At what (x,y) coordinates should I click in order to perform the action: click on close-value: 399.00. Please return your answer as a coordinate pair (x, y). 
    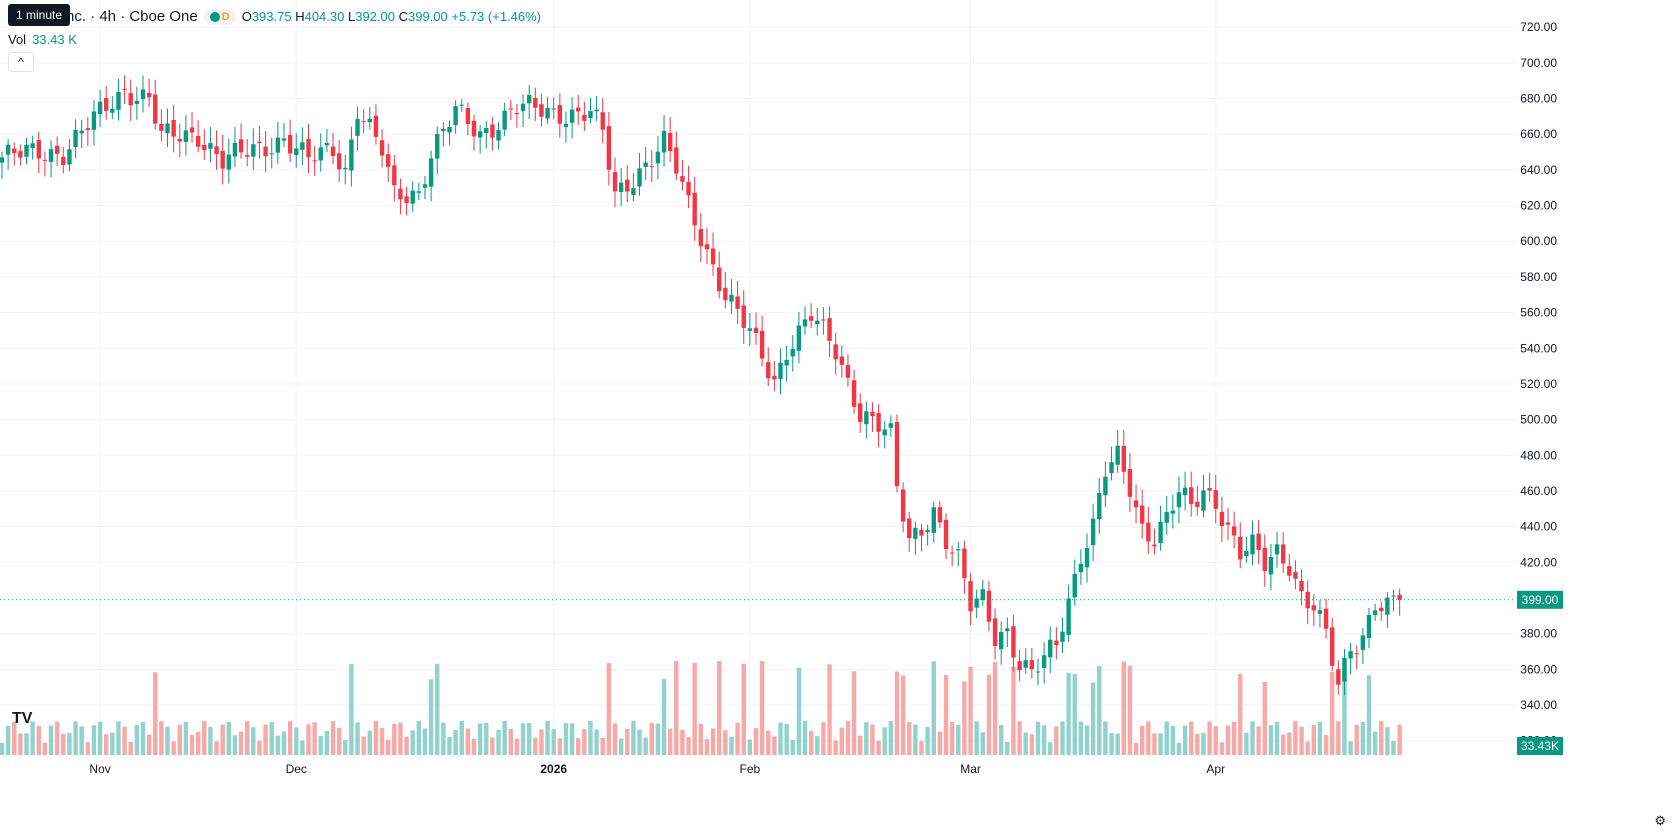
    Looking at the image, I should click on (428, 16).